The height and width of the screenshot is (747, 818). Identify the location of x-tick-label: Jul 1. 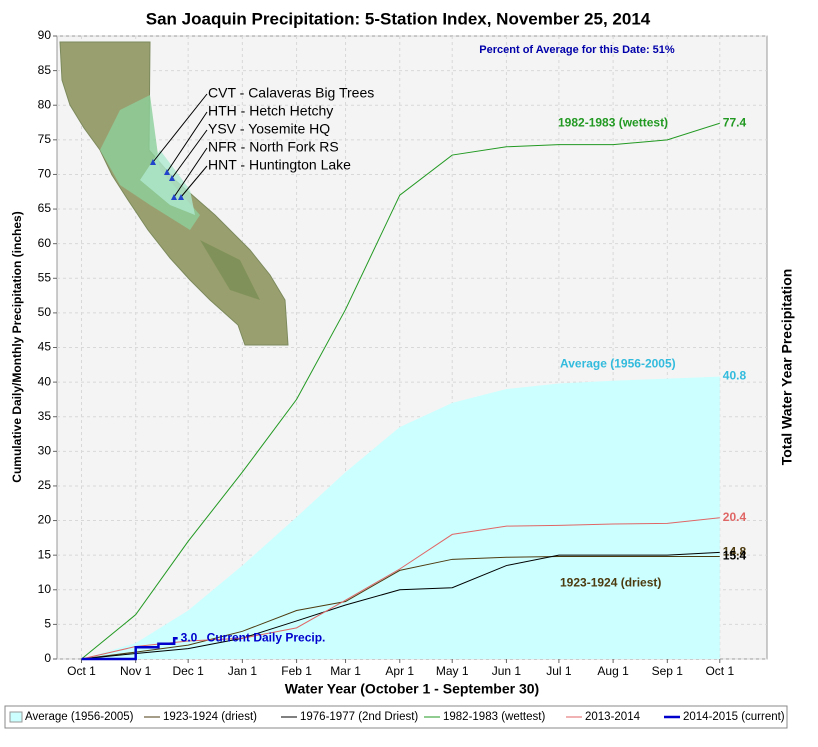
(559, 671).